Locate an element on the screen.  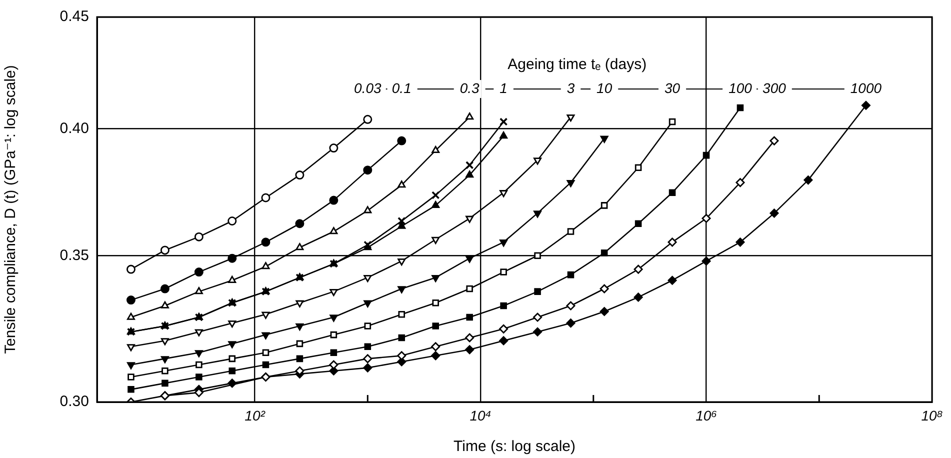
legend-title: Ageing time tₑ (days) is located at coordinates (577, 65).